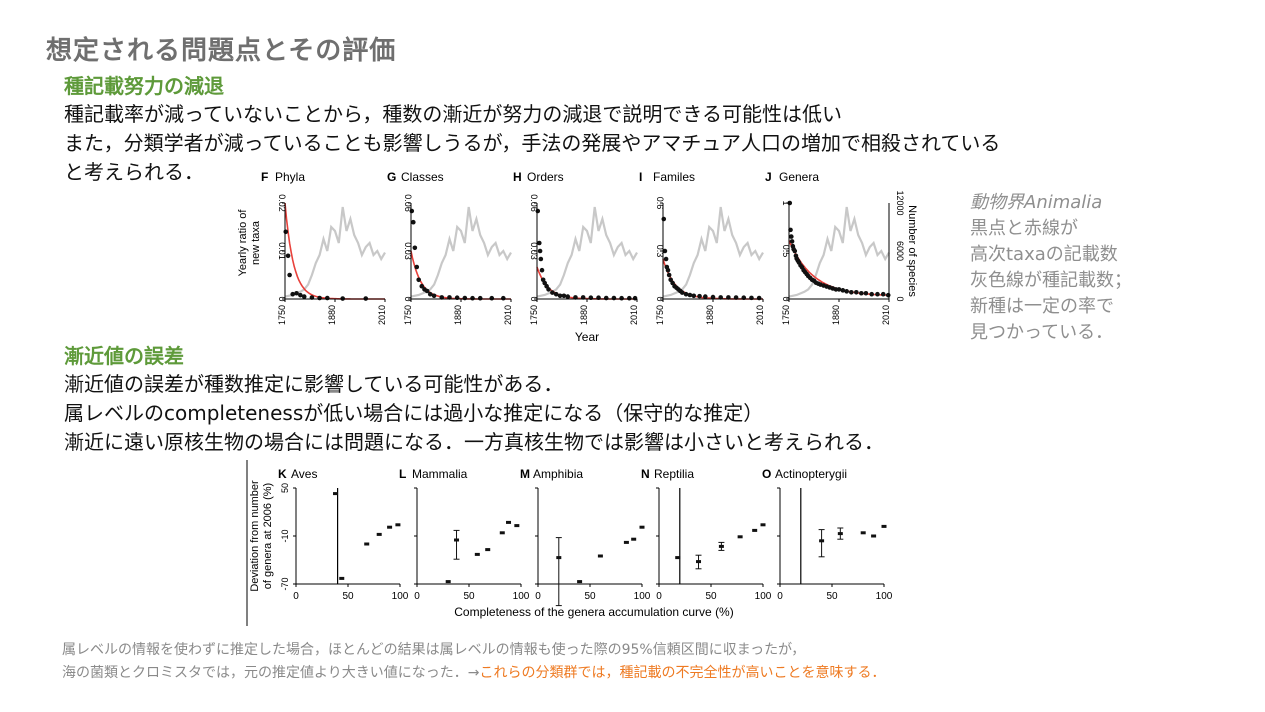  I want to click on panel-letter: F, so click(264, 177).